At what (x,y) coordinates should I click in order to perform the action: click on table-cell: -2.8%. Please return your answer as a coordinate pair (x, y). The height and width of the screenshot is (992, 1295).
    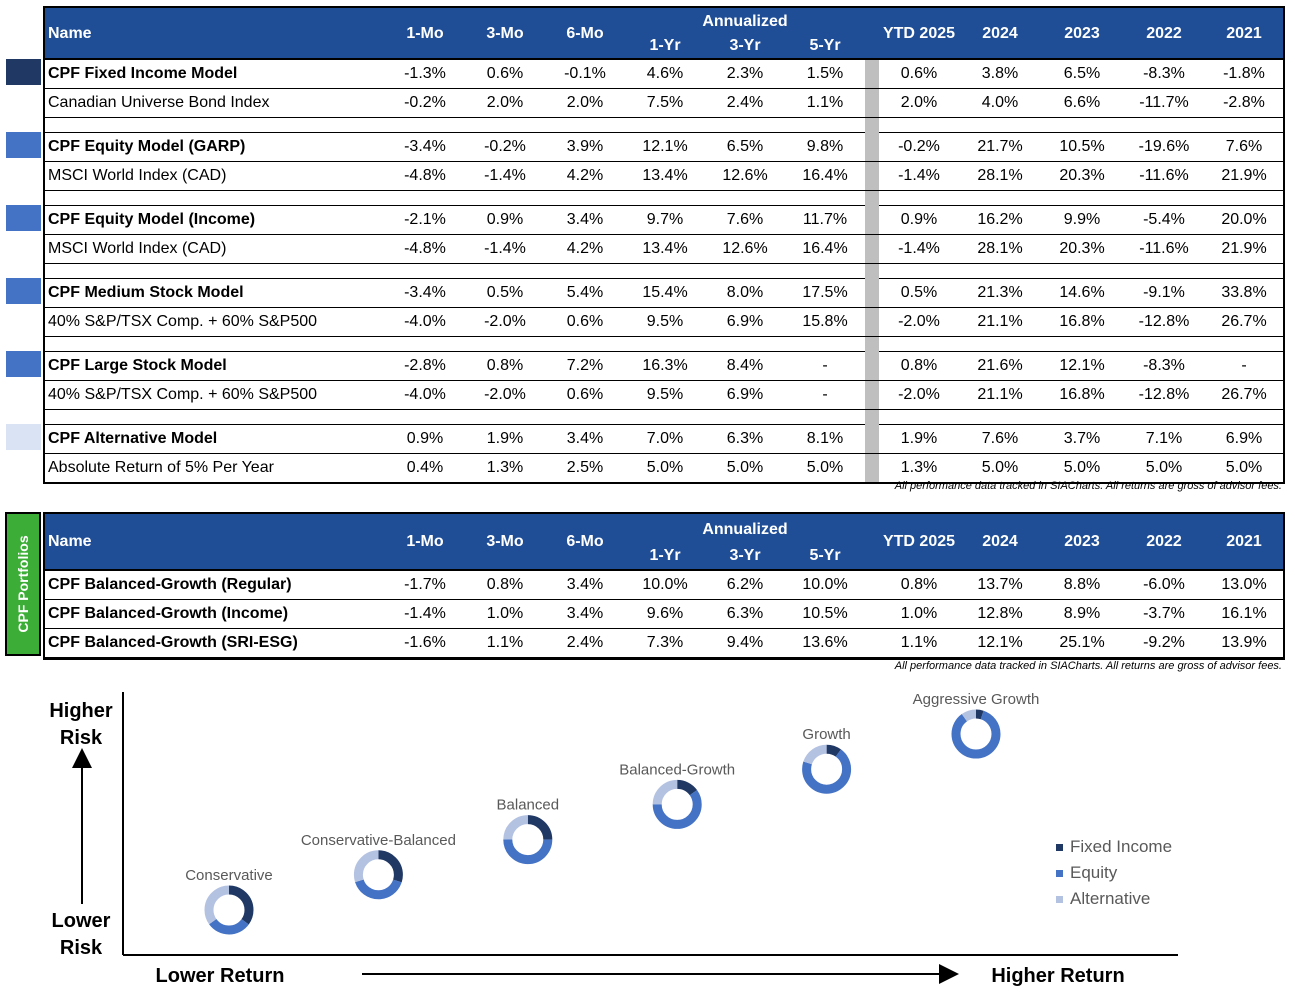
    Looking at the image, I should click on (425, 365).